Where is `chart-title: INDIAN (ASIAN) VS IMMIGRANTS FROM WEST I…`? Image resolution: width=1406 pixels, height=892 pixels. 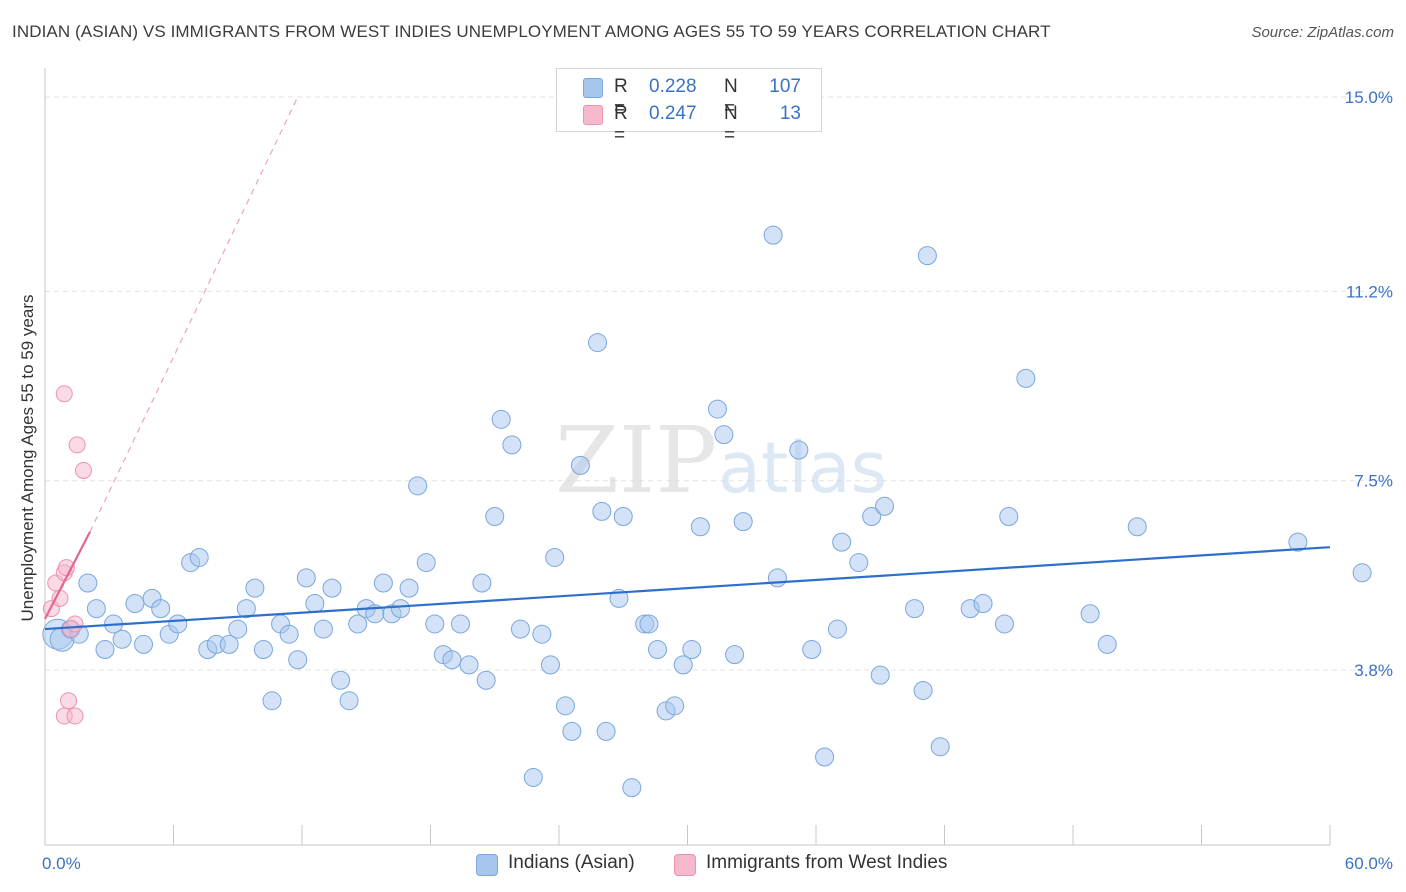
chart-title: INDIAN (ASIAN) VS IMMIGRANTS FROM WEST I… is located at coordinates (531, 31).